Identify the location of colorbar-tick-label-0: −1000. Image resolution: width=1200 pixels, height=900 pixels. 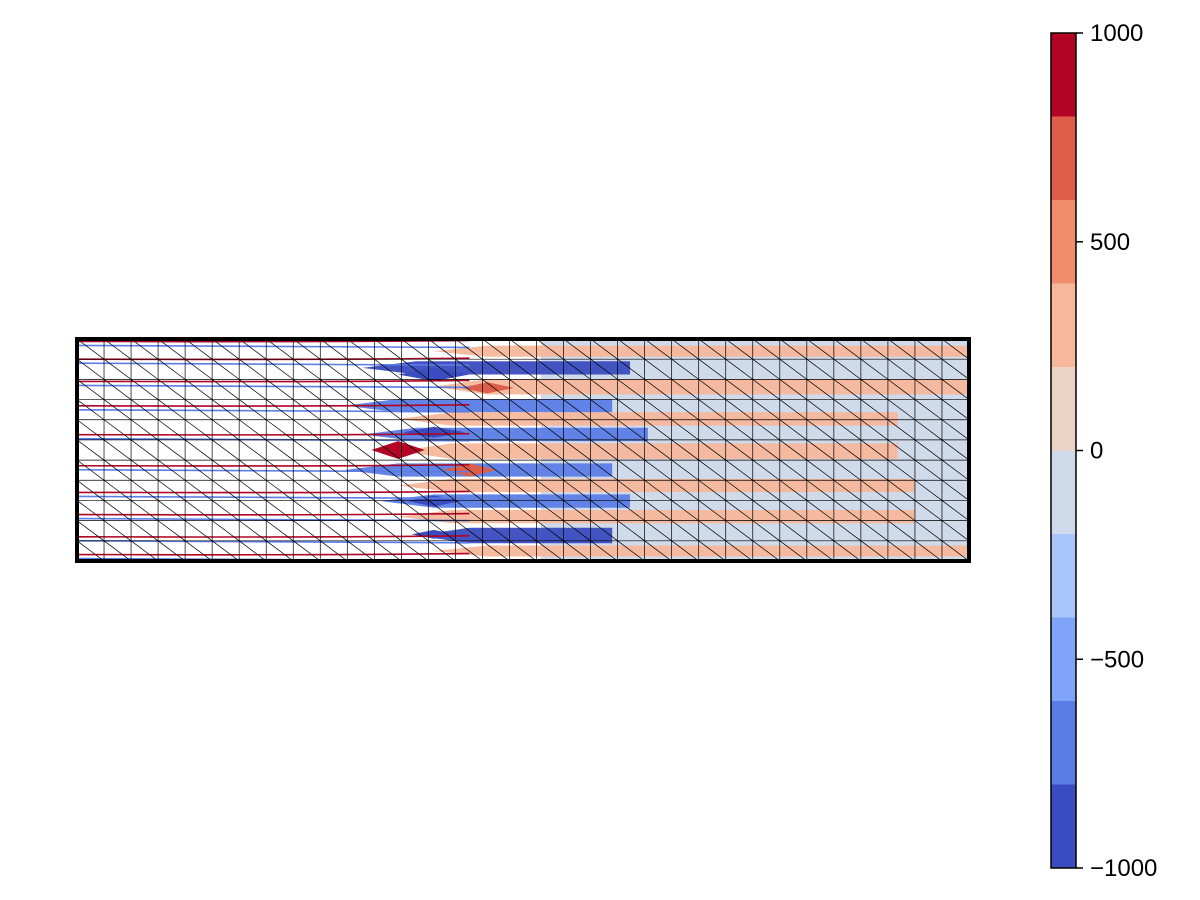
(1123, 868).